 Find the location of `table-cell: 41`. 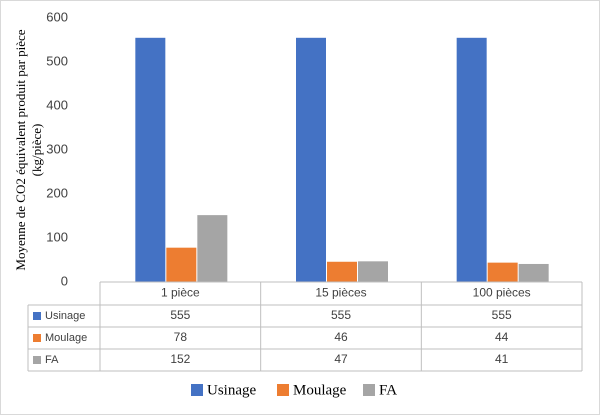

table-cell: 41 is located at coordinates (502, 359).